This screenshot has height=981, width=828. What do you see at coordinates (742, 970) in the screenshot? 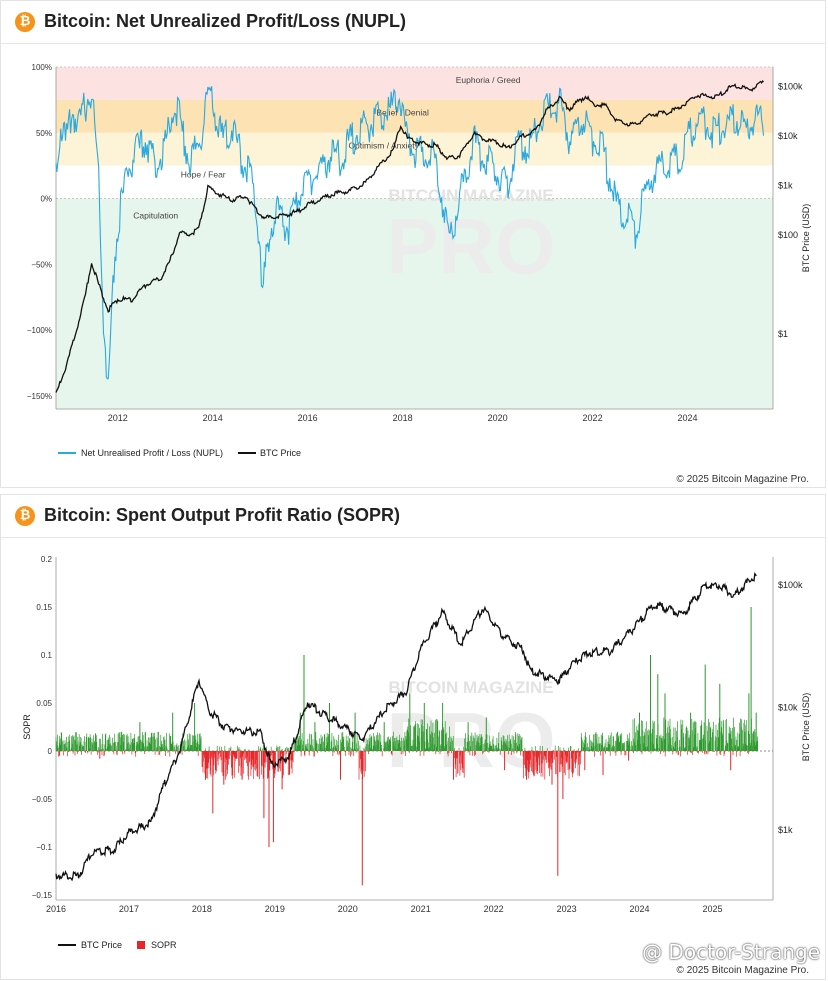
I see `sopr-credit: © 2025 Bitcoin Magazine Pro.` at bounding box center [742, 970].